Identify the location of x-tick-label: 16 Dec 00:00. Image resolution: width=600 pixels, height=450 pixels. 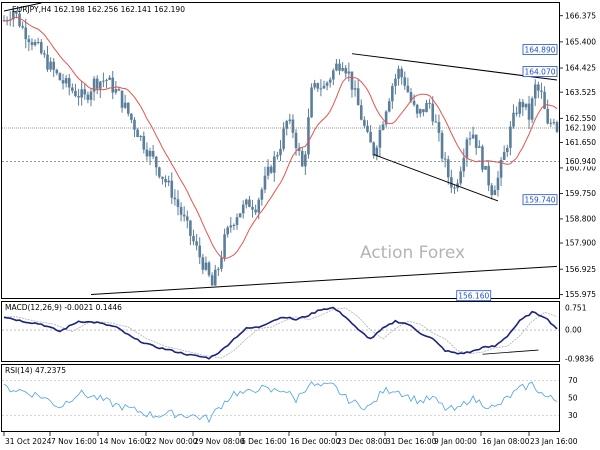
(315, 441).